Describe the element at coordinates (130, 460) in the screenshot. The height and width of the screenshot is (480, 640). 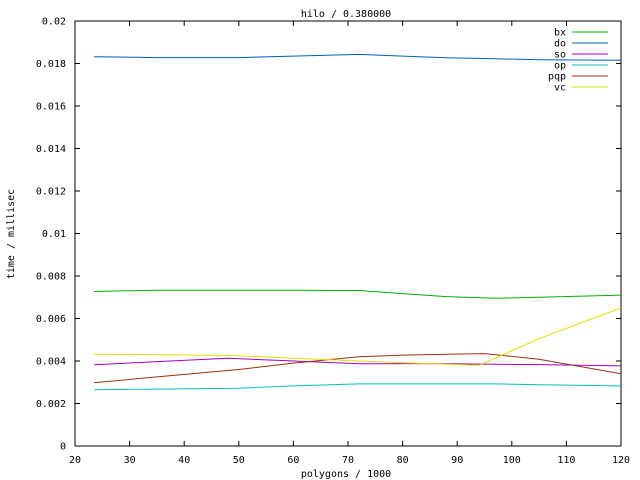
I see `x-tick-label: 30` at that location.